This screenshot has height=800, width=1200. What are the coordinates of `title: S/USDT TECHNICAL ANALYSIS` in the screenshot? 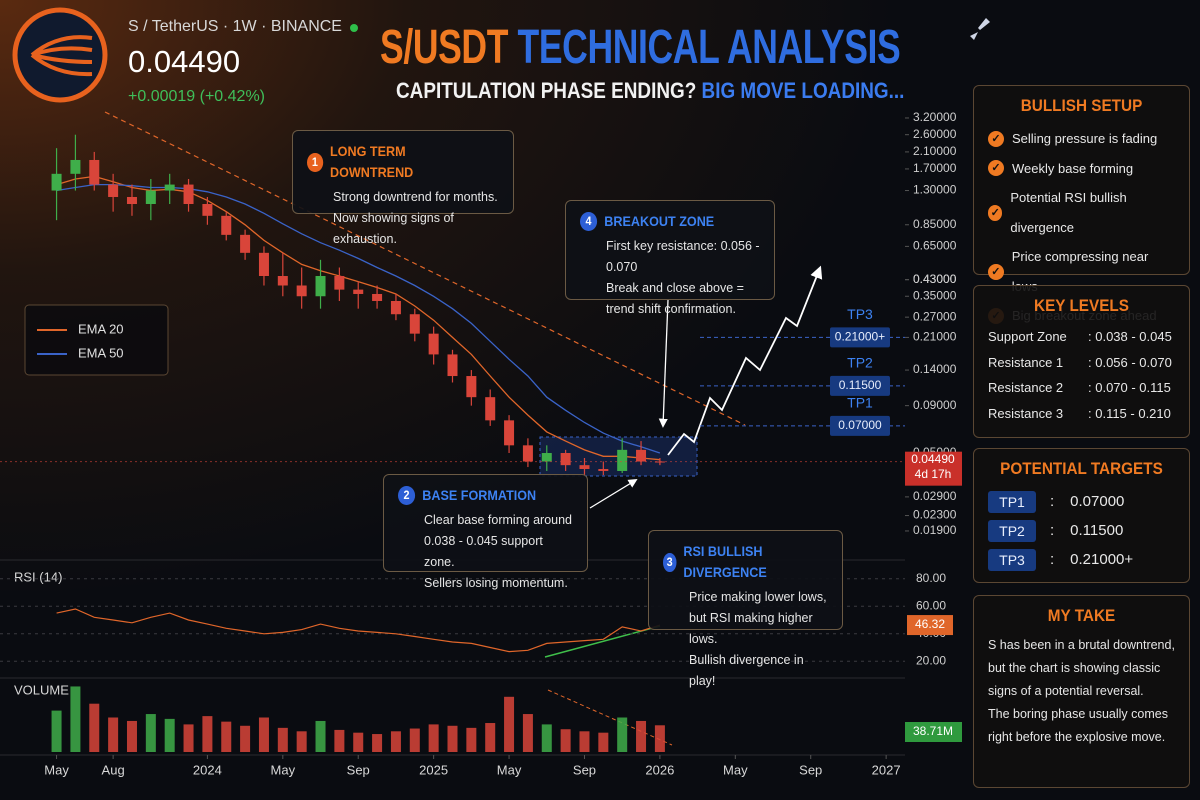 It's located at (640, 47).